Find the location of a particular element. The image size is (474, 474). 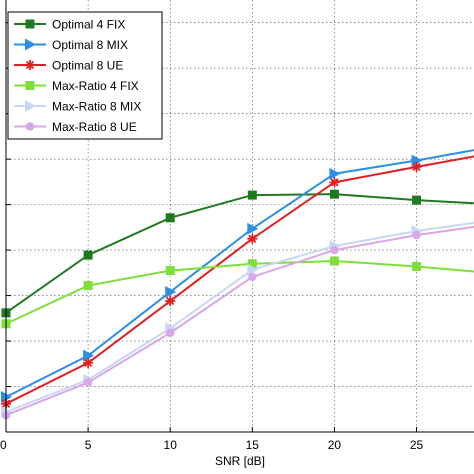

legend-label-max-ratio-4-fix: Max-Ratio 4 FIX is located at coordinates (95, 86).